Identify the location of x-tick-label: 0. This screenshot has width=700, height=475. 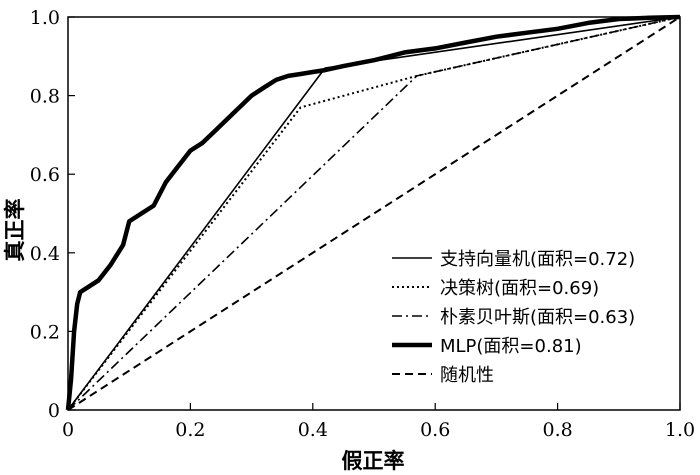
(68, 430).